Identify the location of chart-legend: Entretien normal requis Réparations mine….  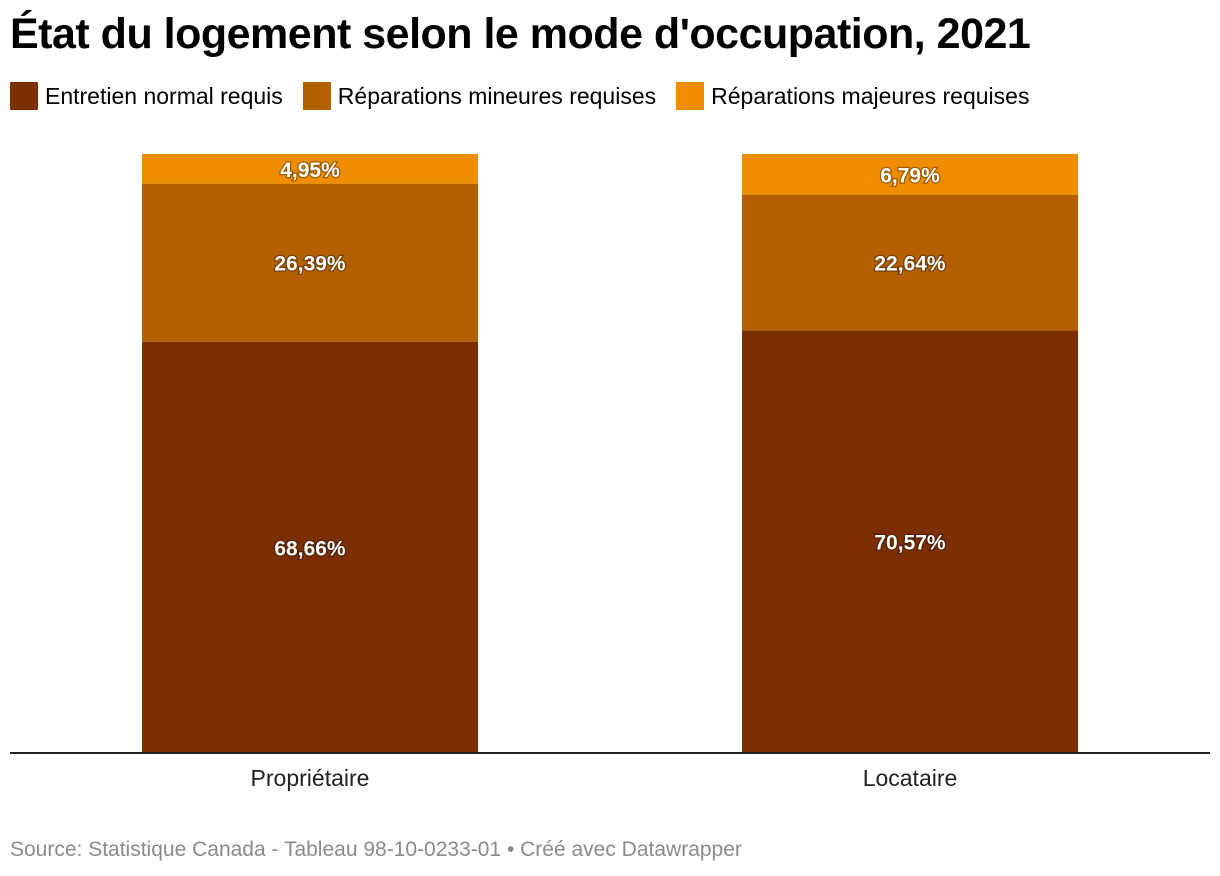
(529, 96).